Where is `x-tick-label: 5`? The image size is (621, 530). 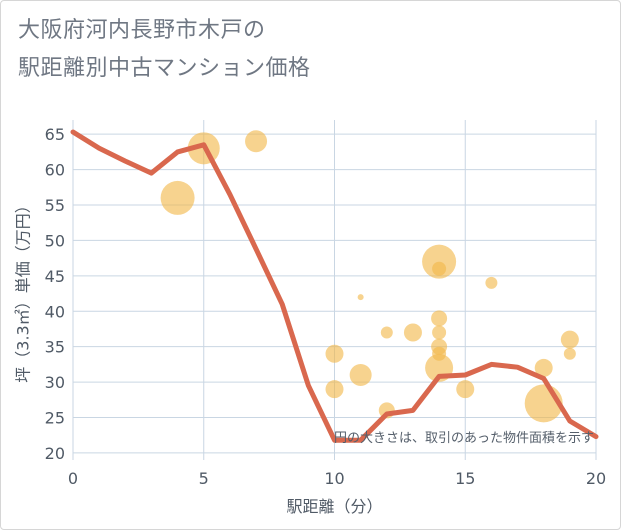 x-tick-label: 5 is located at coordinates (204, 478).